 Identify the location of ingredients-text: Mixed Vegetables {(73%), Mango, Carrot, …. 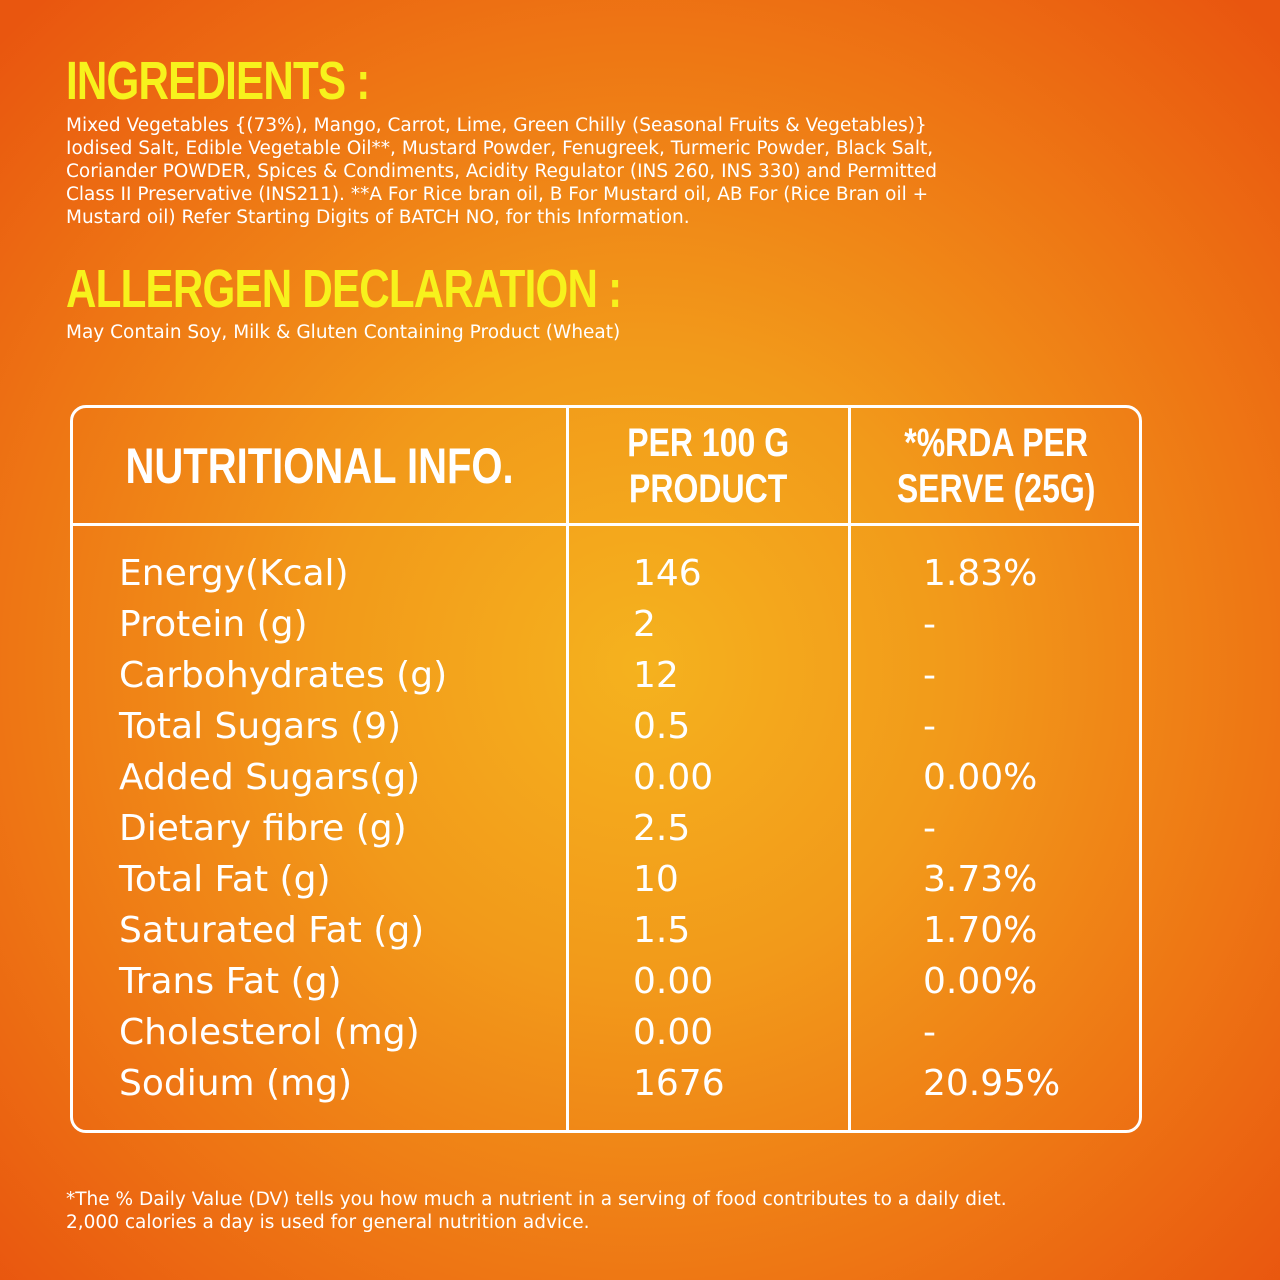
(502, 171).